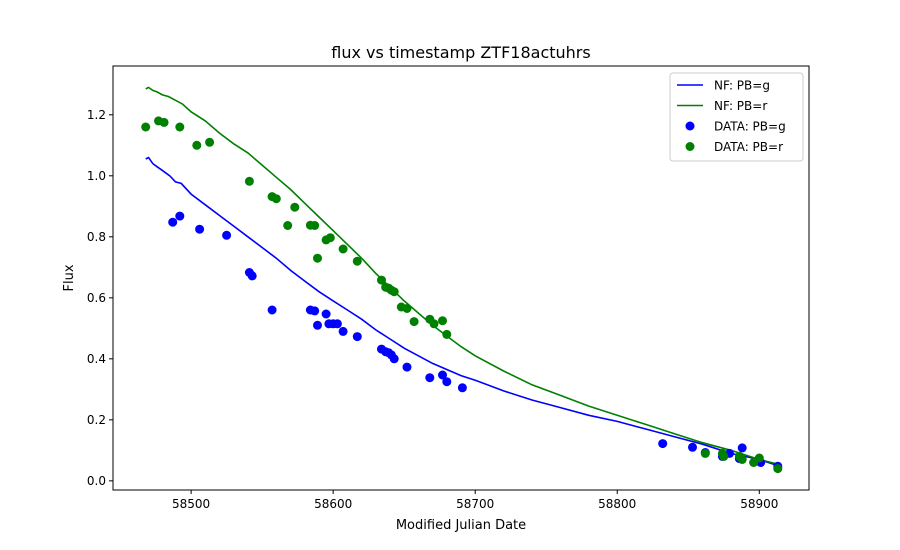 Image resolution: width=900 pixels, height=550 pixels. What do you see at coordinates (96, 115) in the screenshot?
I see `y-tick-label-6: 1.2` at bounding box center [96, 115].